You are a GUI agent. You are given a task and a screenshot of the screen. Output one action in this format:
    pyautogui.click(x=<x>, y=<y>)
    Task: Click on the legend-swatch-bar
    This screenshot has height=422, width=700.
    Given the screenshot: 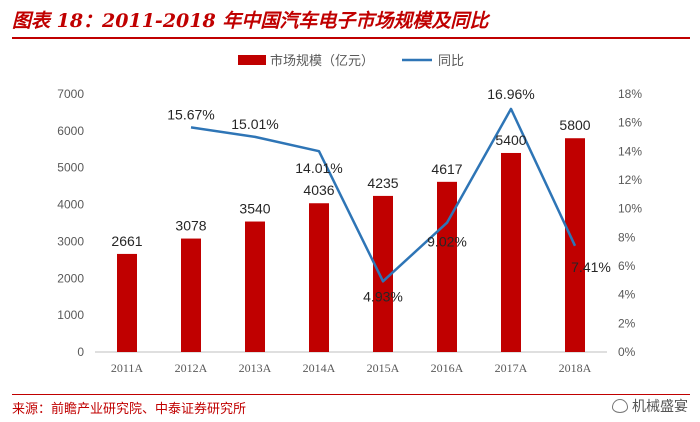 What is the action you would take?
    pyautogui.click(x=252, y=60)
    